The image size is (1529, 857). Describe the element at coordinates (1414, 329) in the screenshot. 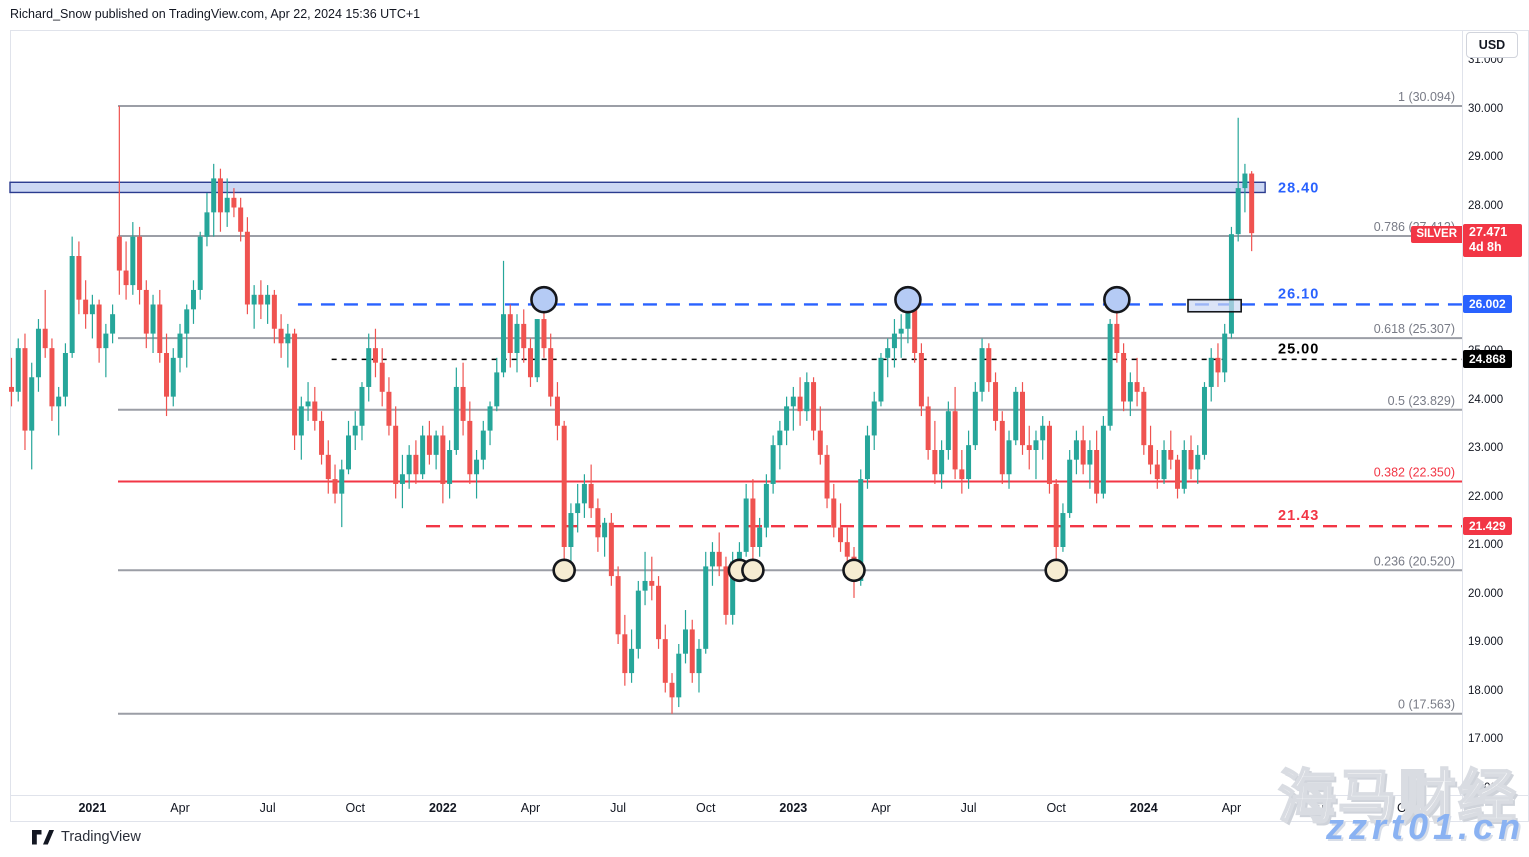

I see `fib-label-0.618: 0.618 (25.307)` at that location.